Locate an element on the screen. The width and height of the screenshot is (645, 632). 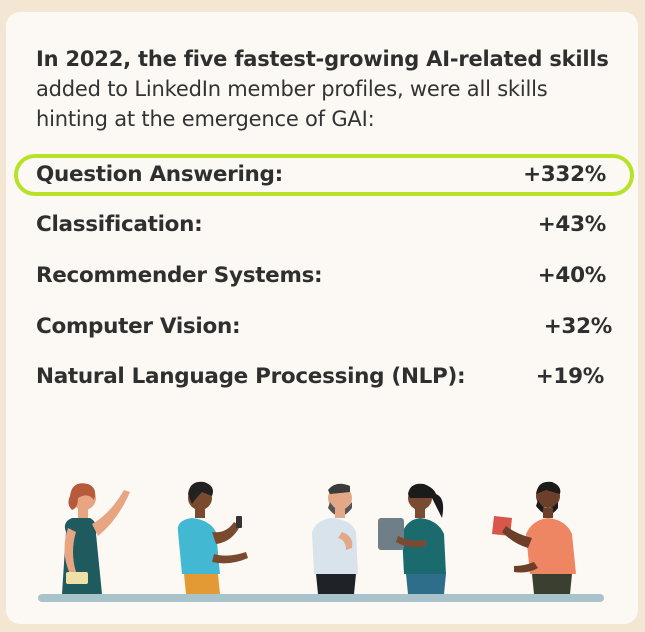
skill-value: +19% is located at coordinates (570, 376).